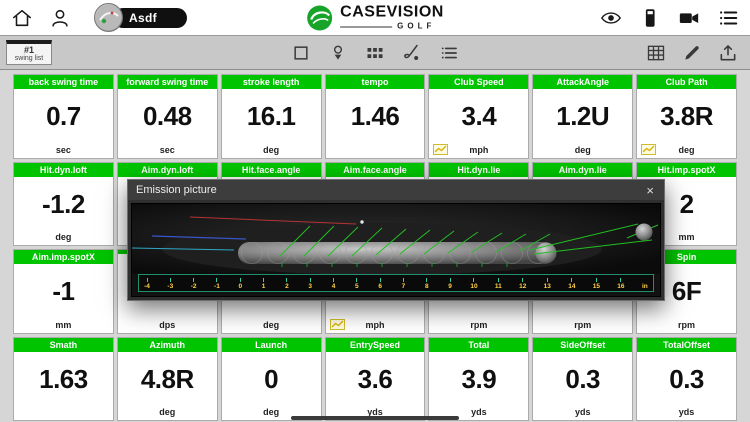 This screenshot has height=422, width=750. I want to click on person-icon, so click(60, 18).